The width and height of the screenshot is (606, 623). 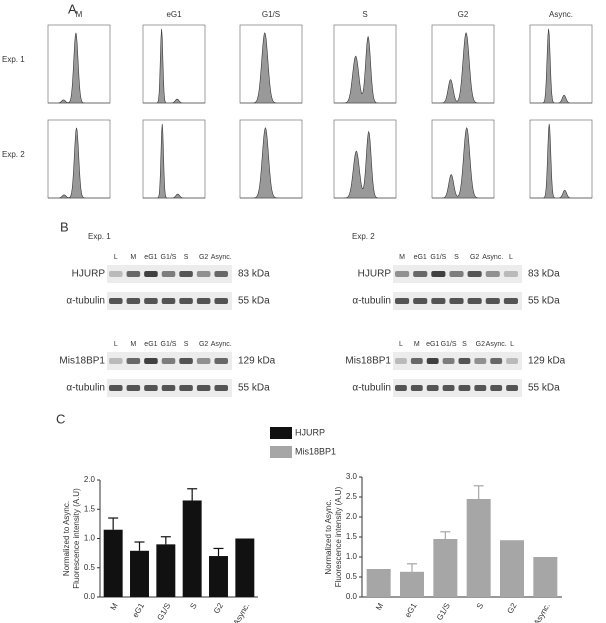 I want to click on legend-label: Mis18BP1, so click(x=315, y=451).